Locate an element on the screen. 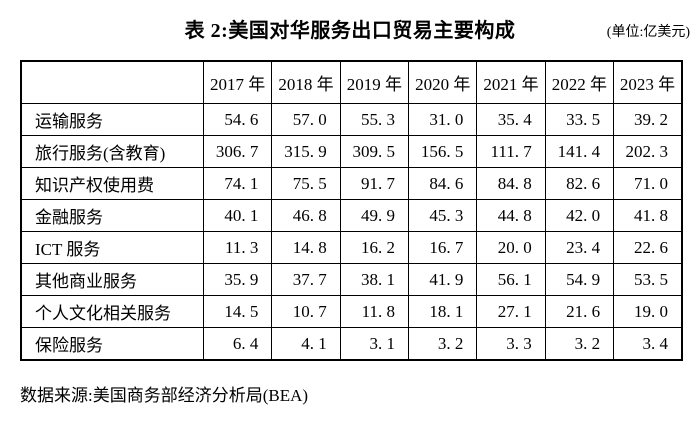  table-row: 金融服务 40. 1 46. 8 49. 9 45. 3 44. 8 42. 0 41. 8 is located at coordinates (351, 215).